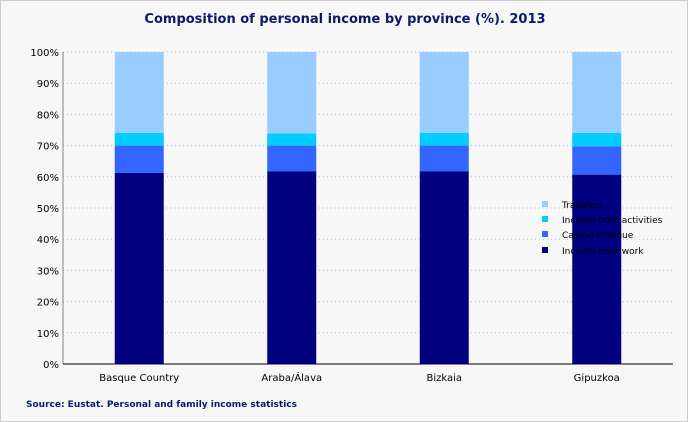  What do you see at coordinates (582, 206) in the screenshot?
I see `legend-label: Transfers` at bounding box center [582, 206].